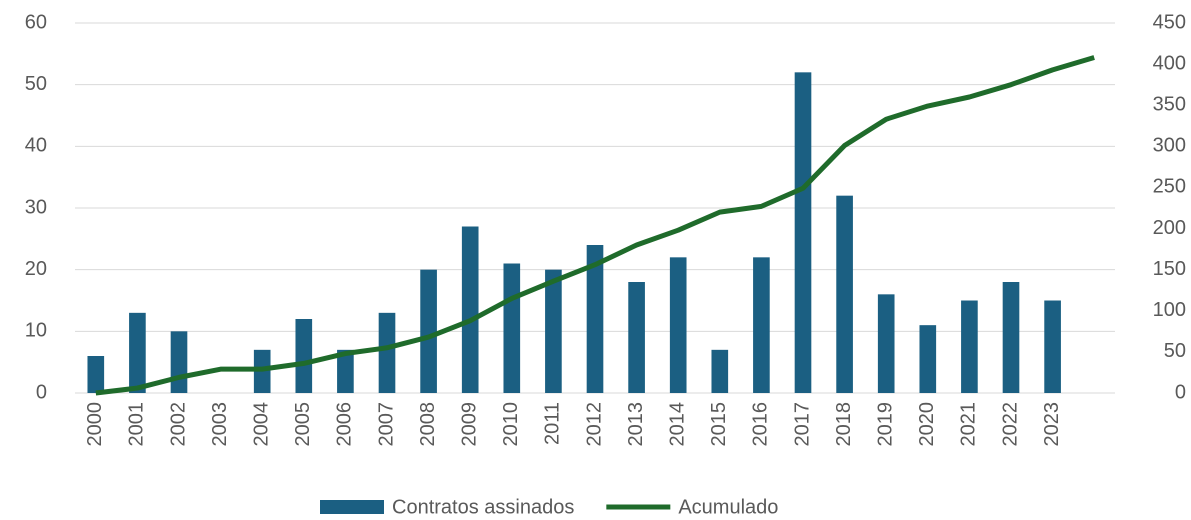  I want to click on y2-tick-label: 50, so click(1175, 351).